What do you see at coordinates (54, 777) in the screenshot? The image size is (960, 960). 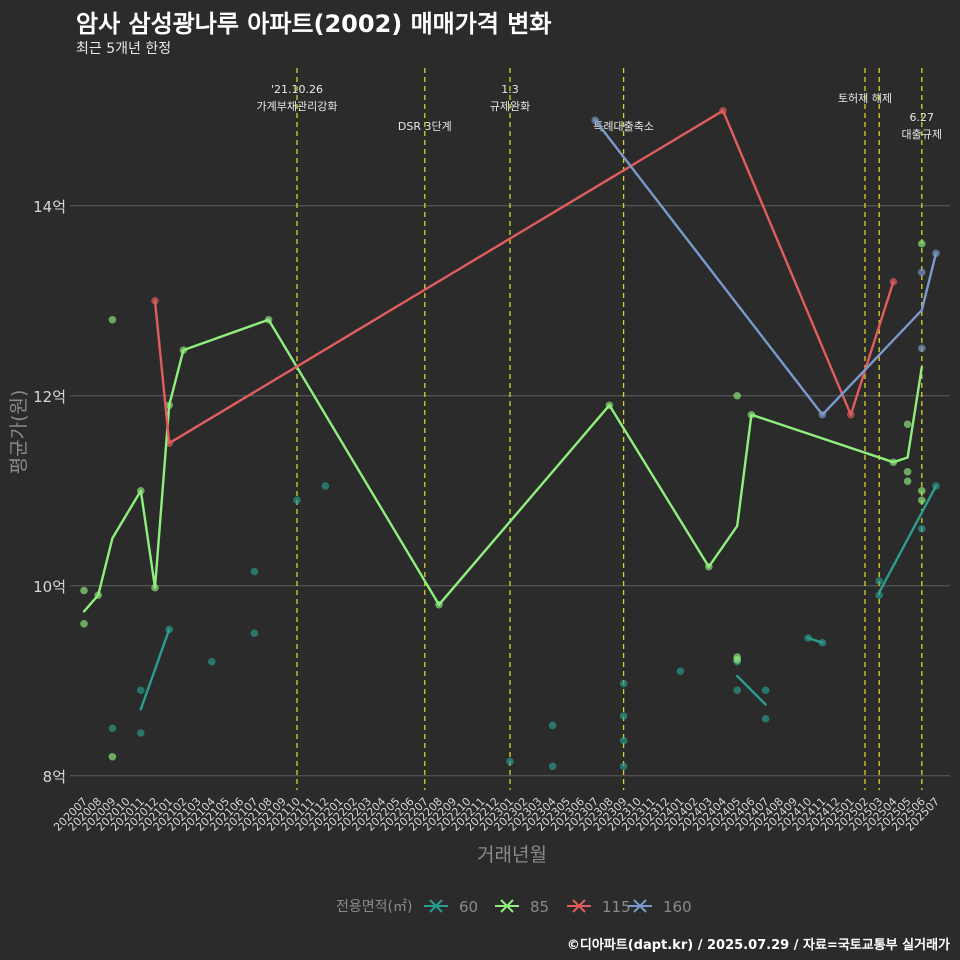 I see `y-tick-label: 8억` at bounding box center [54, 777].